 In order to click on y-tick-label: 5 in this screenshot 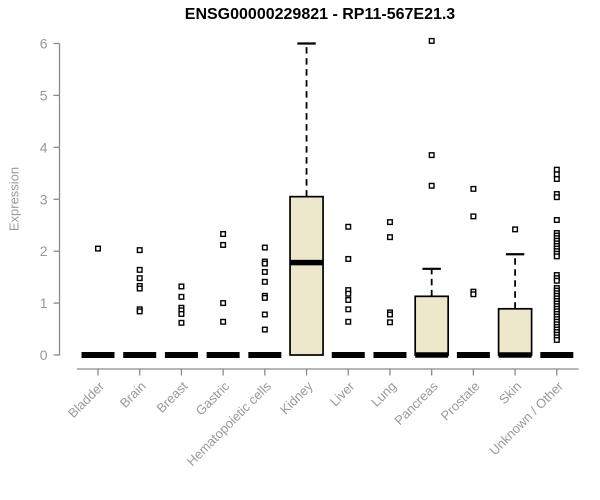, I will do `click(44, 95)`.